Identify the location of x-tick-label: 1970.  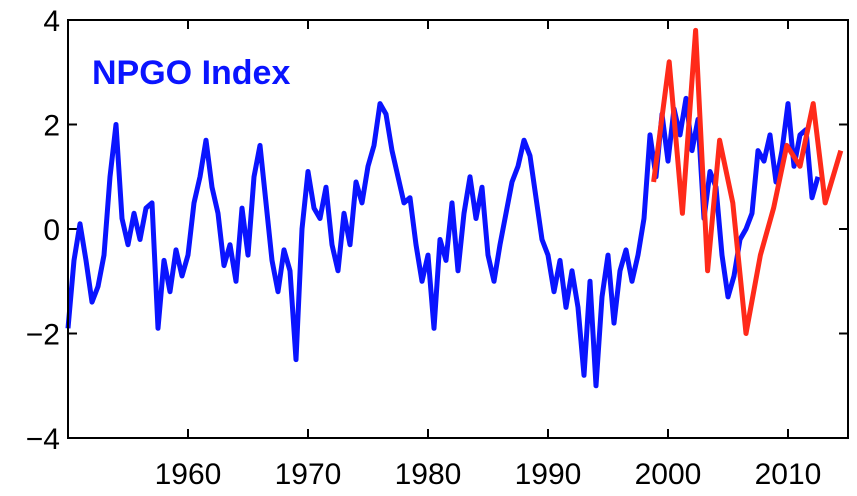
(308, 474).